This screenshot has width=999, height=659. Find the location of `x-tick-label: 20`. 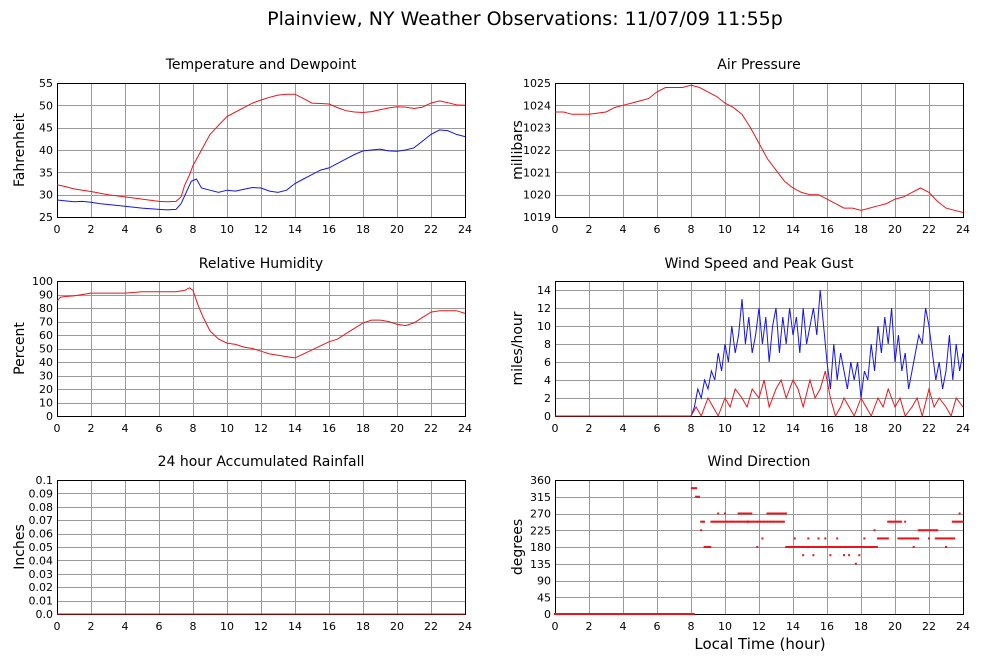

x-tick-label: 20 is located at coordinates (895, 229).